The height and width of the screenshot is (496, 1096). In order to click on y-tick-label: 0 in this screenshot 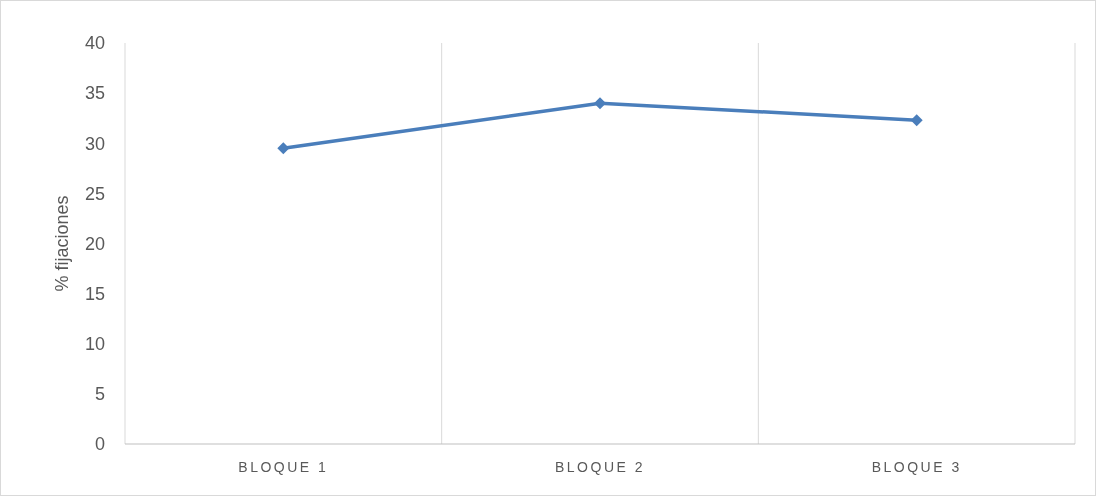, I will do `click(99, 444)`.